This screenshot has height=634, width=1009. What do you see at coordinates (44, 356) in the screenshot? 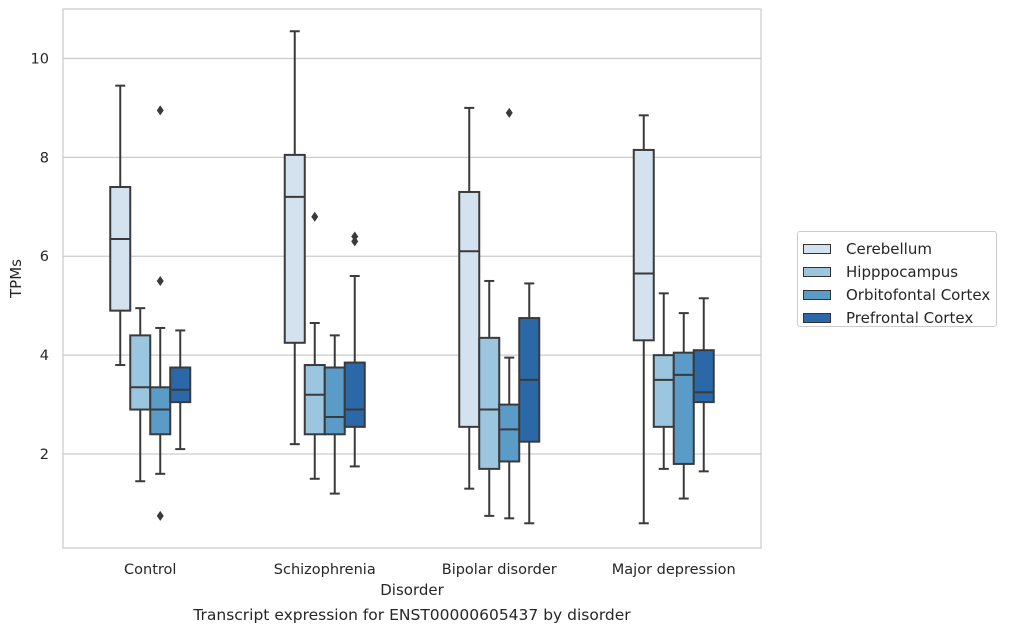
I see `y-tick-label: 4` at bounding box center [44, 356].